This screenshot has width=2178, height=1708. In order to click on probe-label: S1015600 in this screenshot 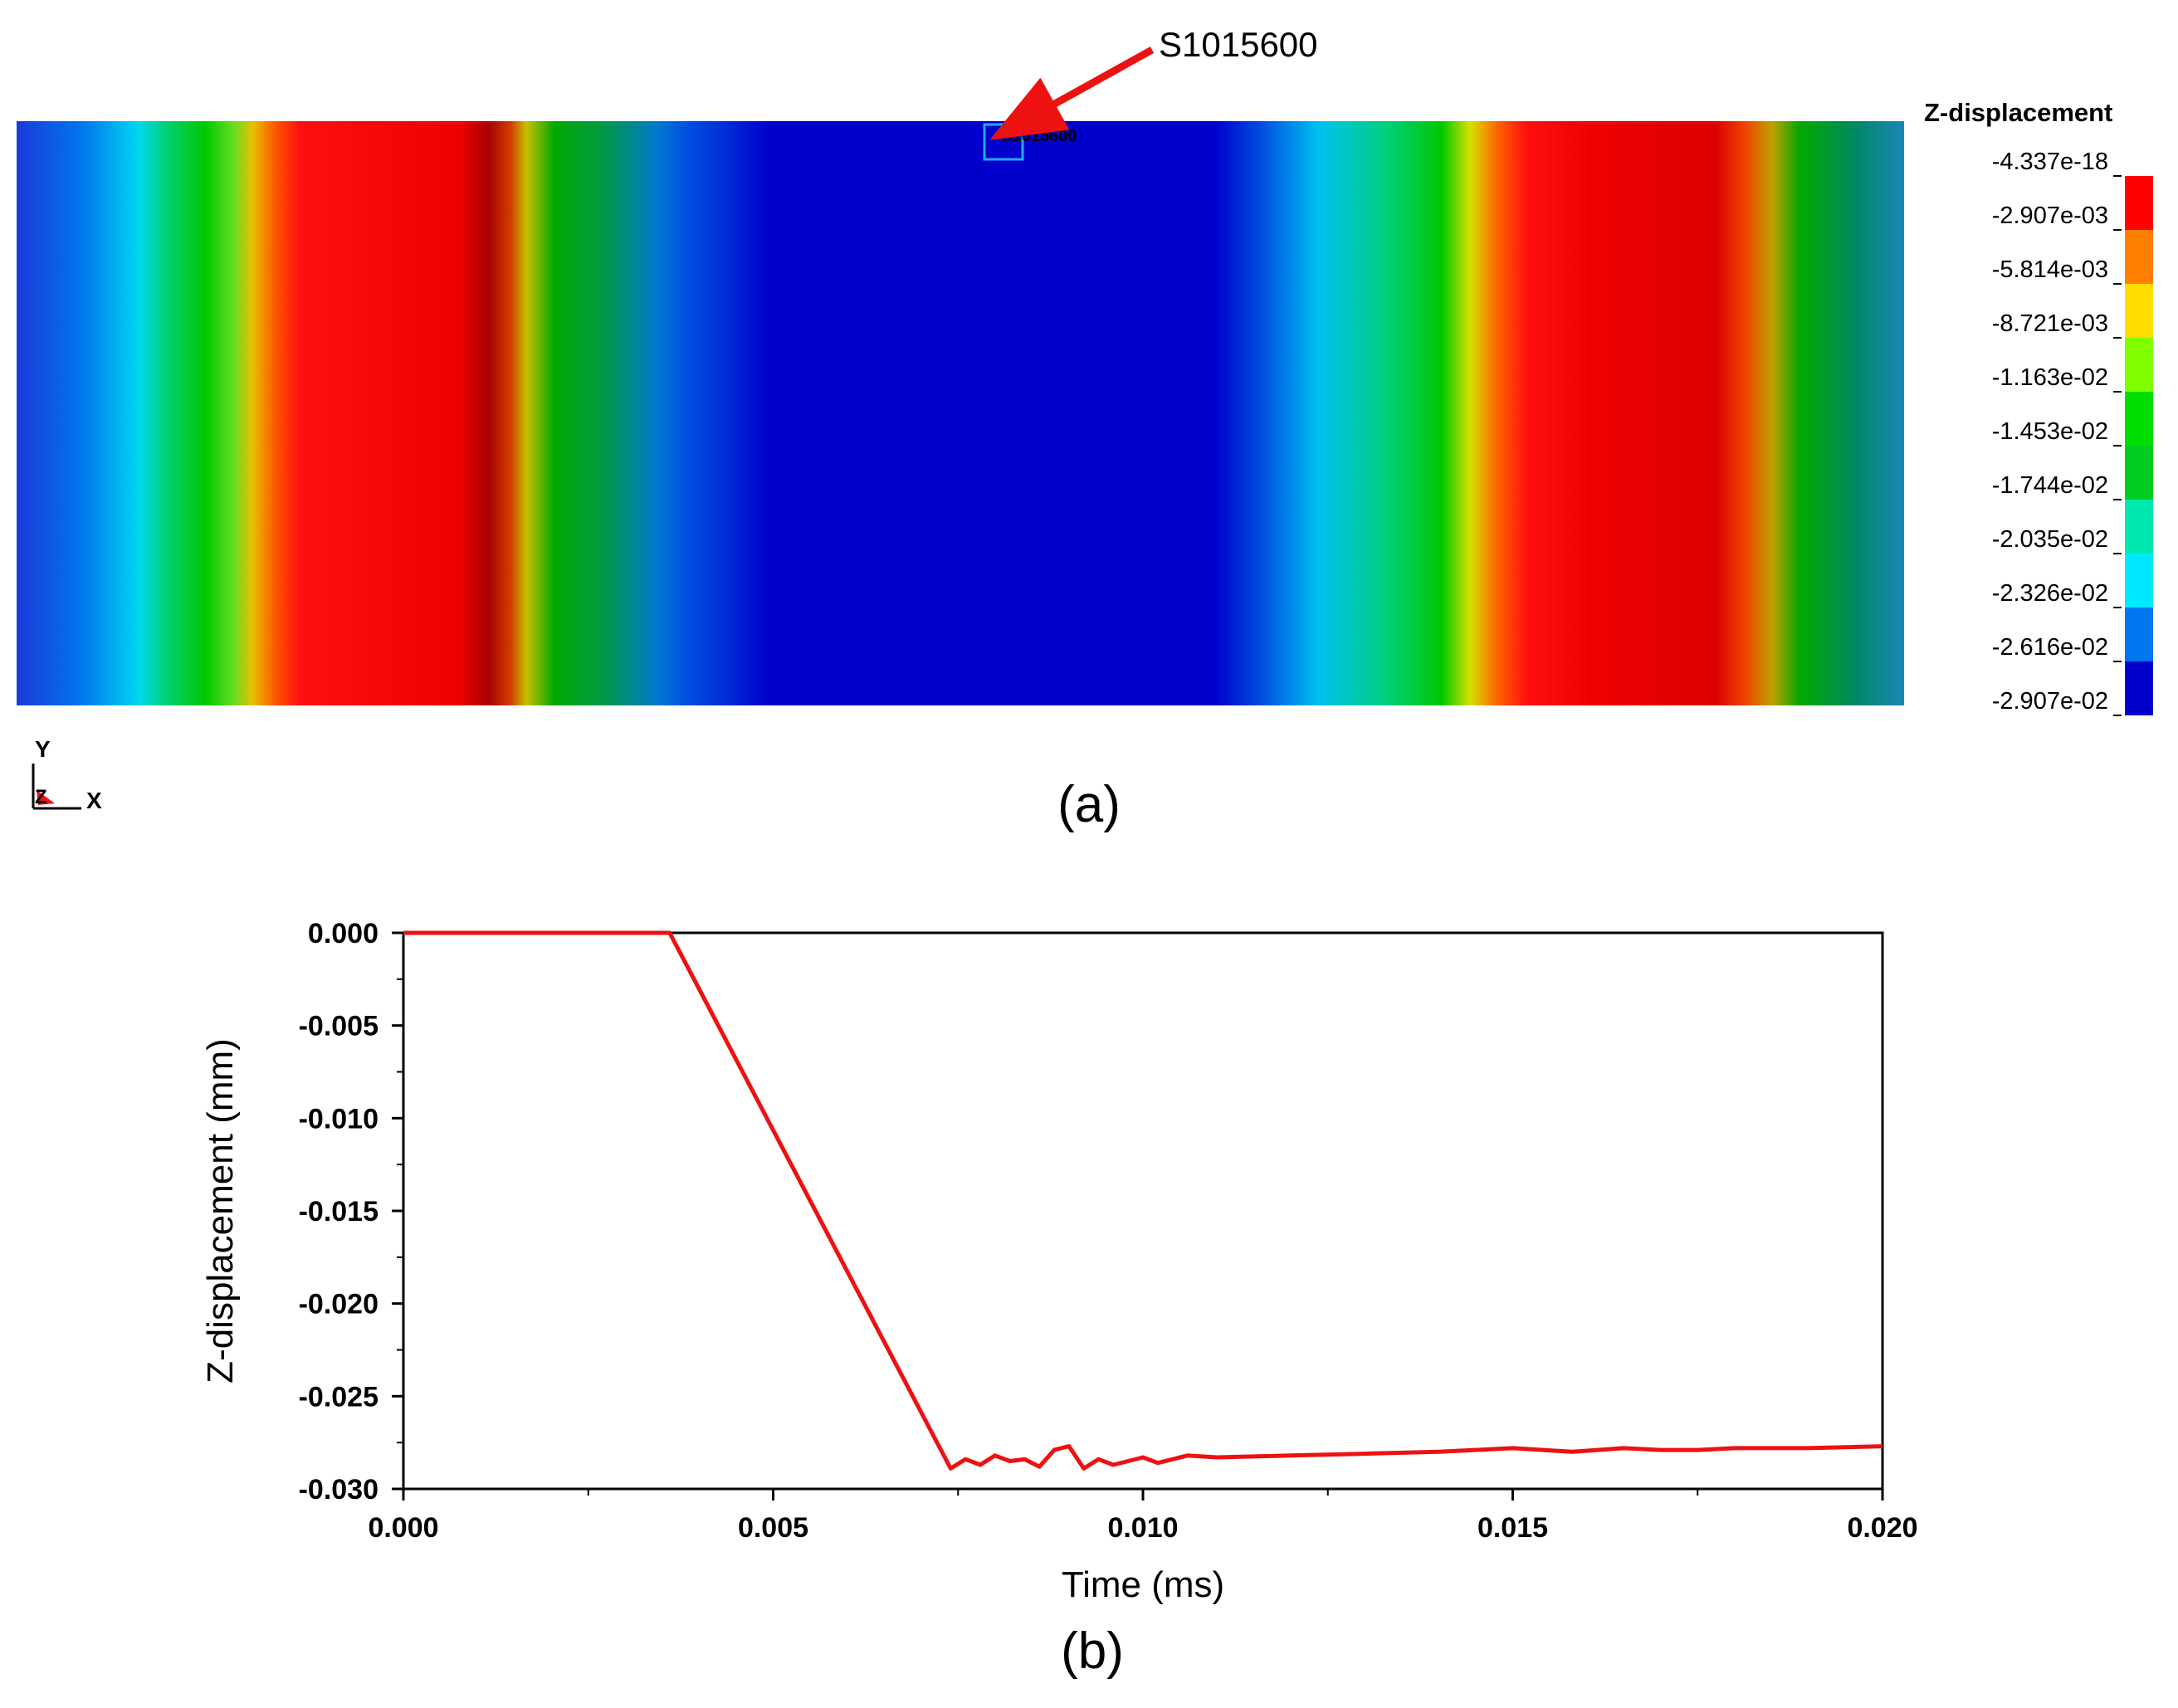, I will do `click(1239, 44)`.